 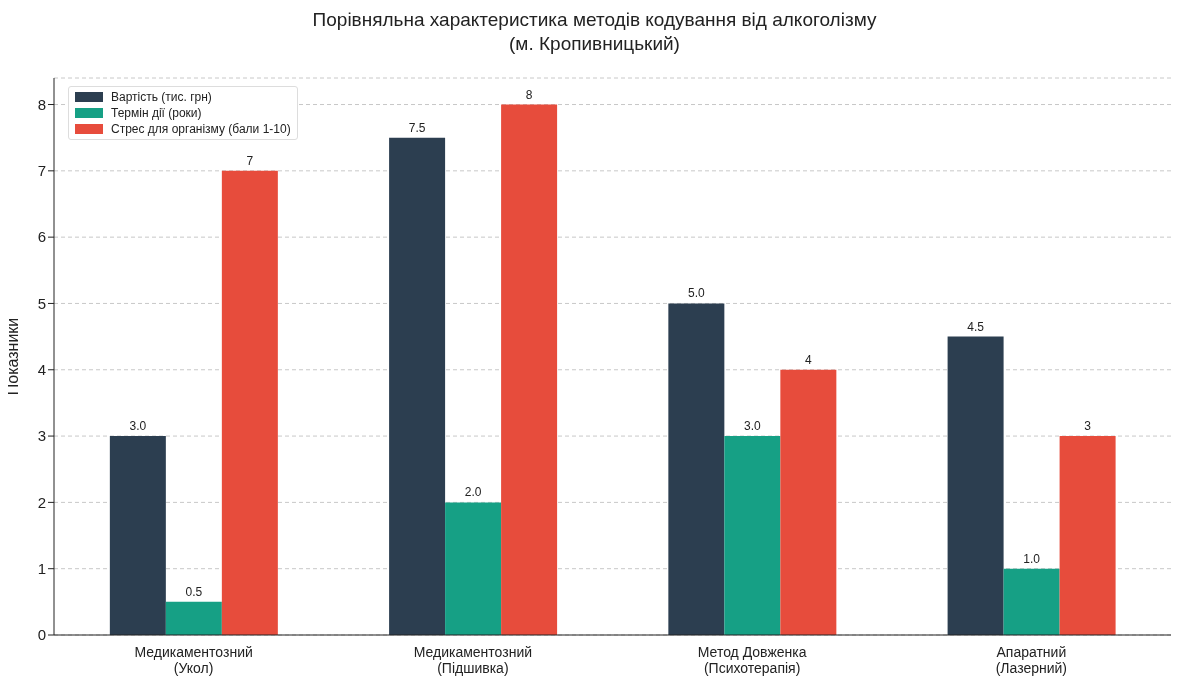 I want to click on data-label: 4.5, so click(x=976, y=326).